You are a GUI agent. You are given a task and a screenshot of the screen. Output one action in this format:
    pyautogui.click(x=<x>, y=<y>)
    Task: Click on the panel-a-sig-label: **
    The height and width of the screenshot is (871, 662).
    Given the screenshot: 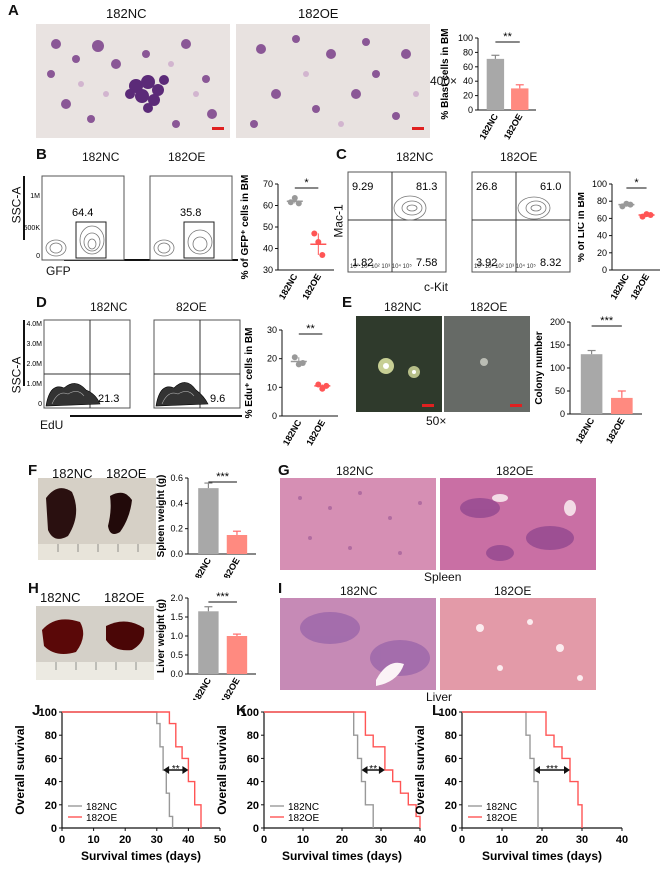 What is the action you would take?
    pyautogui.click(x=507, y=37)
    